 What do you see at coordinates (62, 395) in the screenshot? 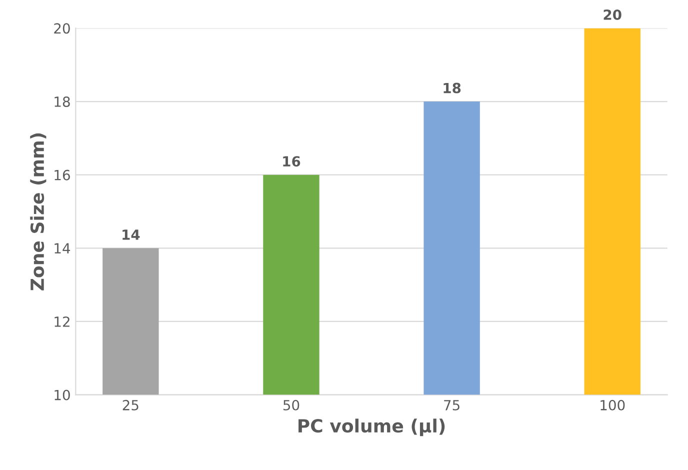
I see `y-tick-label: 10` at bounding box center [62, 395].